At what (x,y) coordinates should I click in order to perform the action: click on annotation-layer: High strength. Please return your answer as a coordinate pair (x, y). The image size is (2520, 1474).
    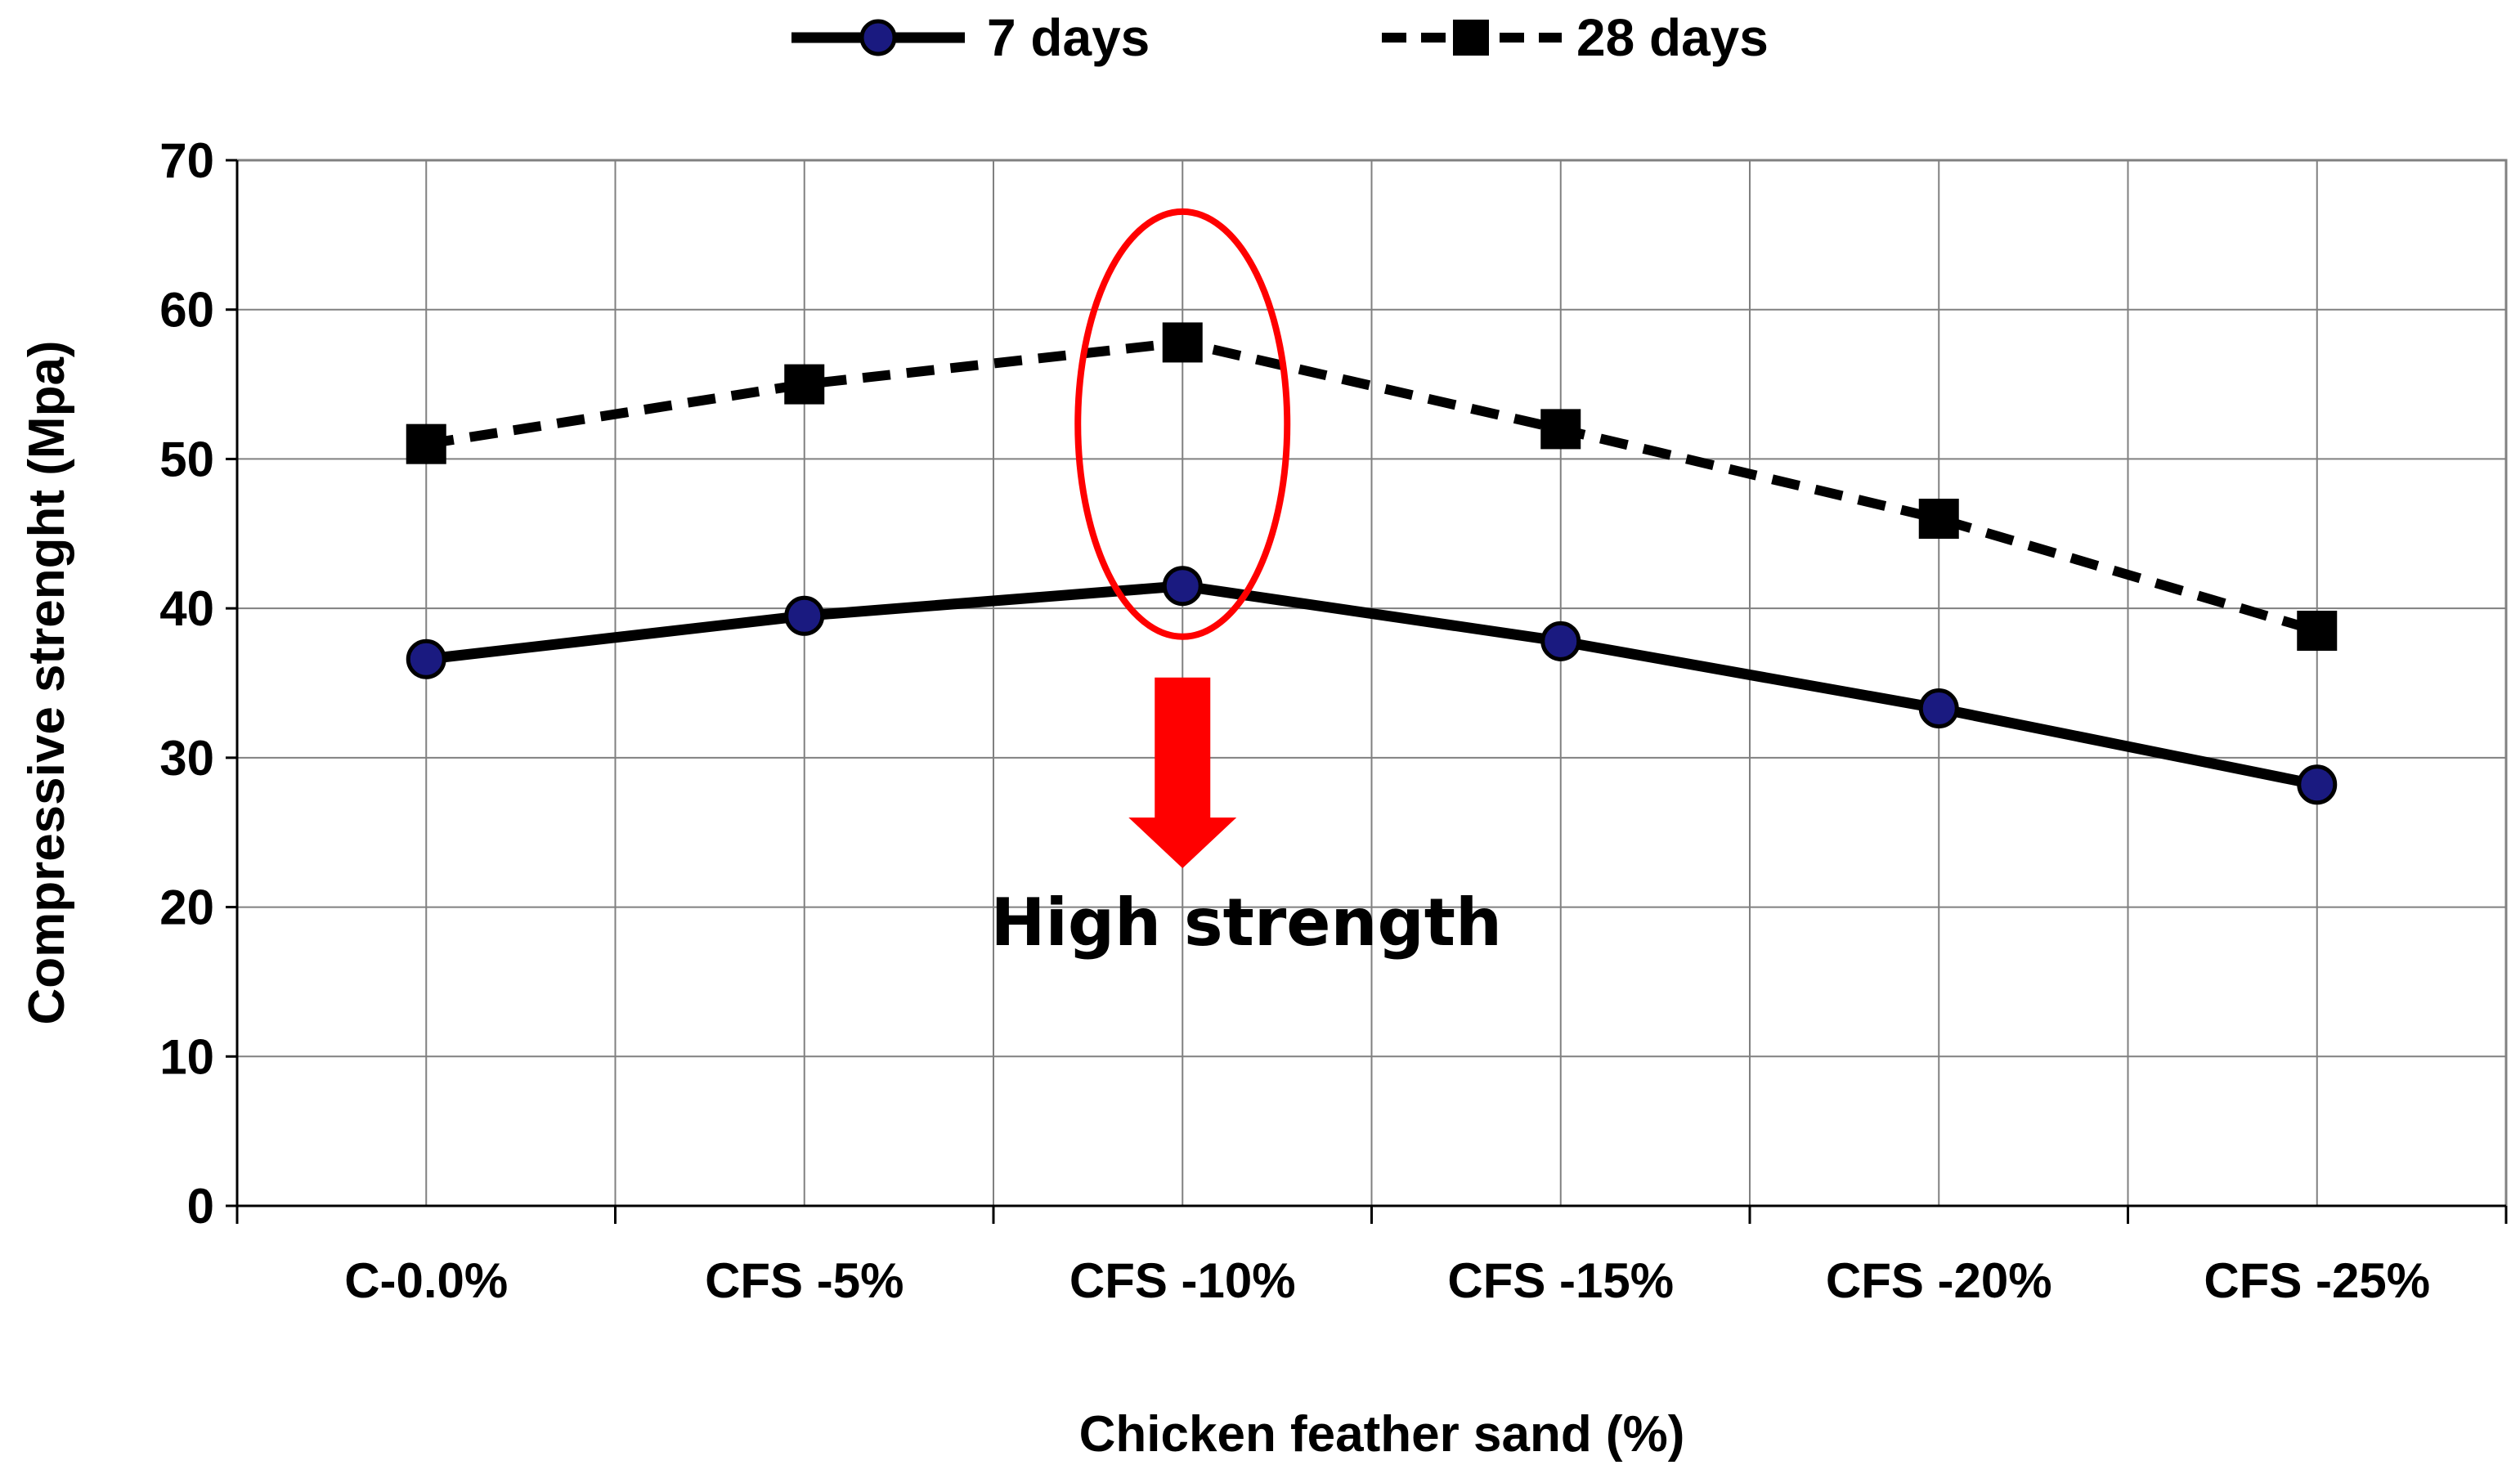
    Looking at the image, I should click on (1246, 584).